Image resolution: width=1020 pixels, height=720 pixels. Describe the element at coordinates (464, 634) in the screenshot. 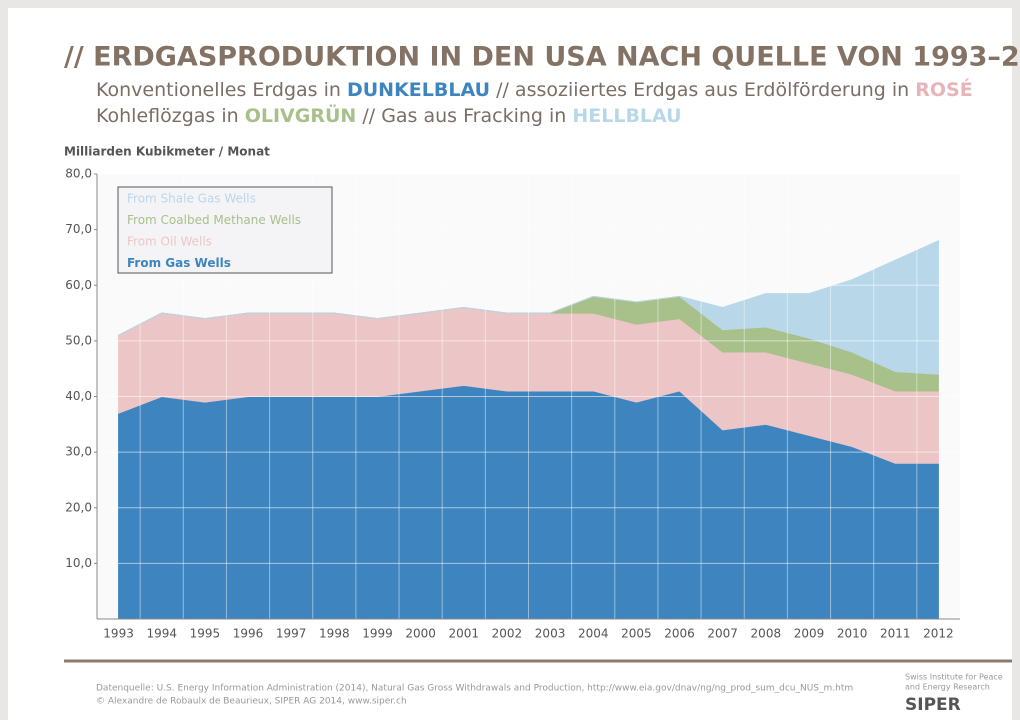

I see `x-tick-label: 2001` at that location.